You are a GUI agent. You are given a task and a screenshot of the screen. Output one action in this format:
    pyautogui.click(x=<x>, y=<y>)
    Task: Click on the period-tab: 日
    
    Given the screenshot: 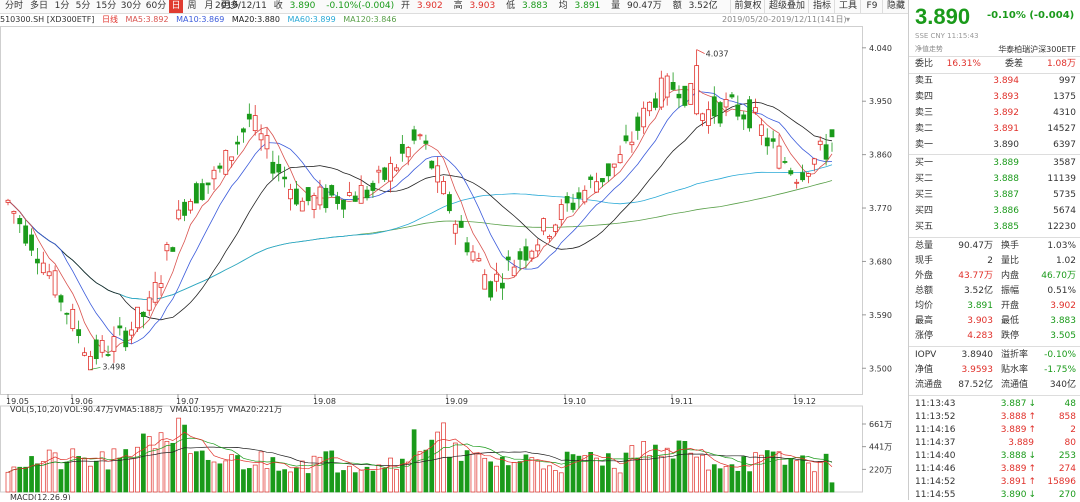 What is the action you would take?
    pyautogui.click(x=176, y=6)
    